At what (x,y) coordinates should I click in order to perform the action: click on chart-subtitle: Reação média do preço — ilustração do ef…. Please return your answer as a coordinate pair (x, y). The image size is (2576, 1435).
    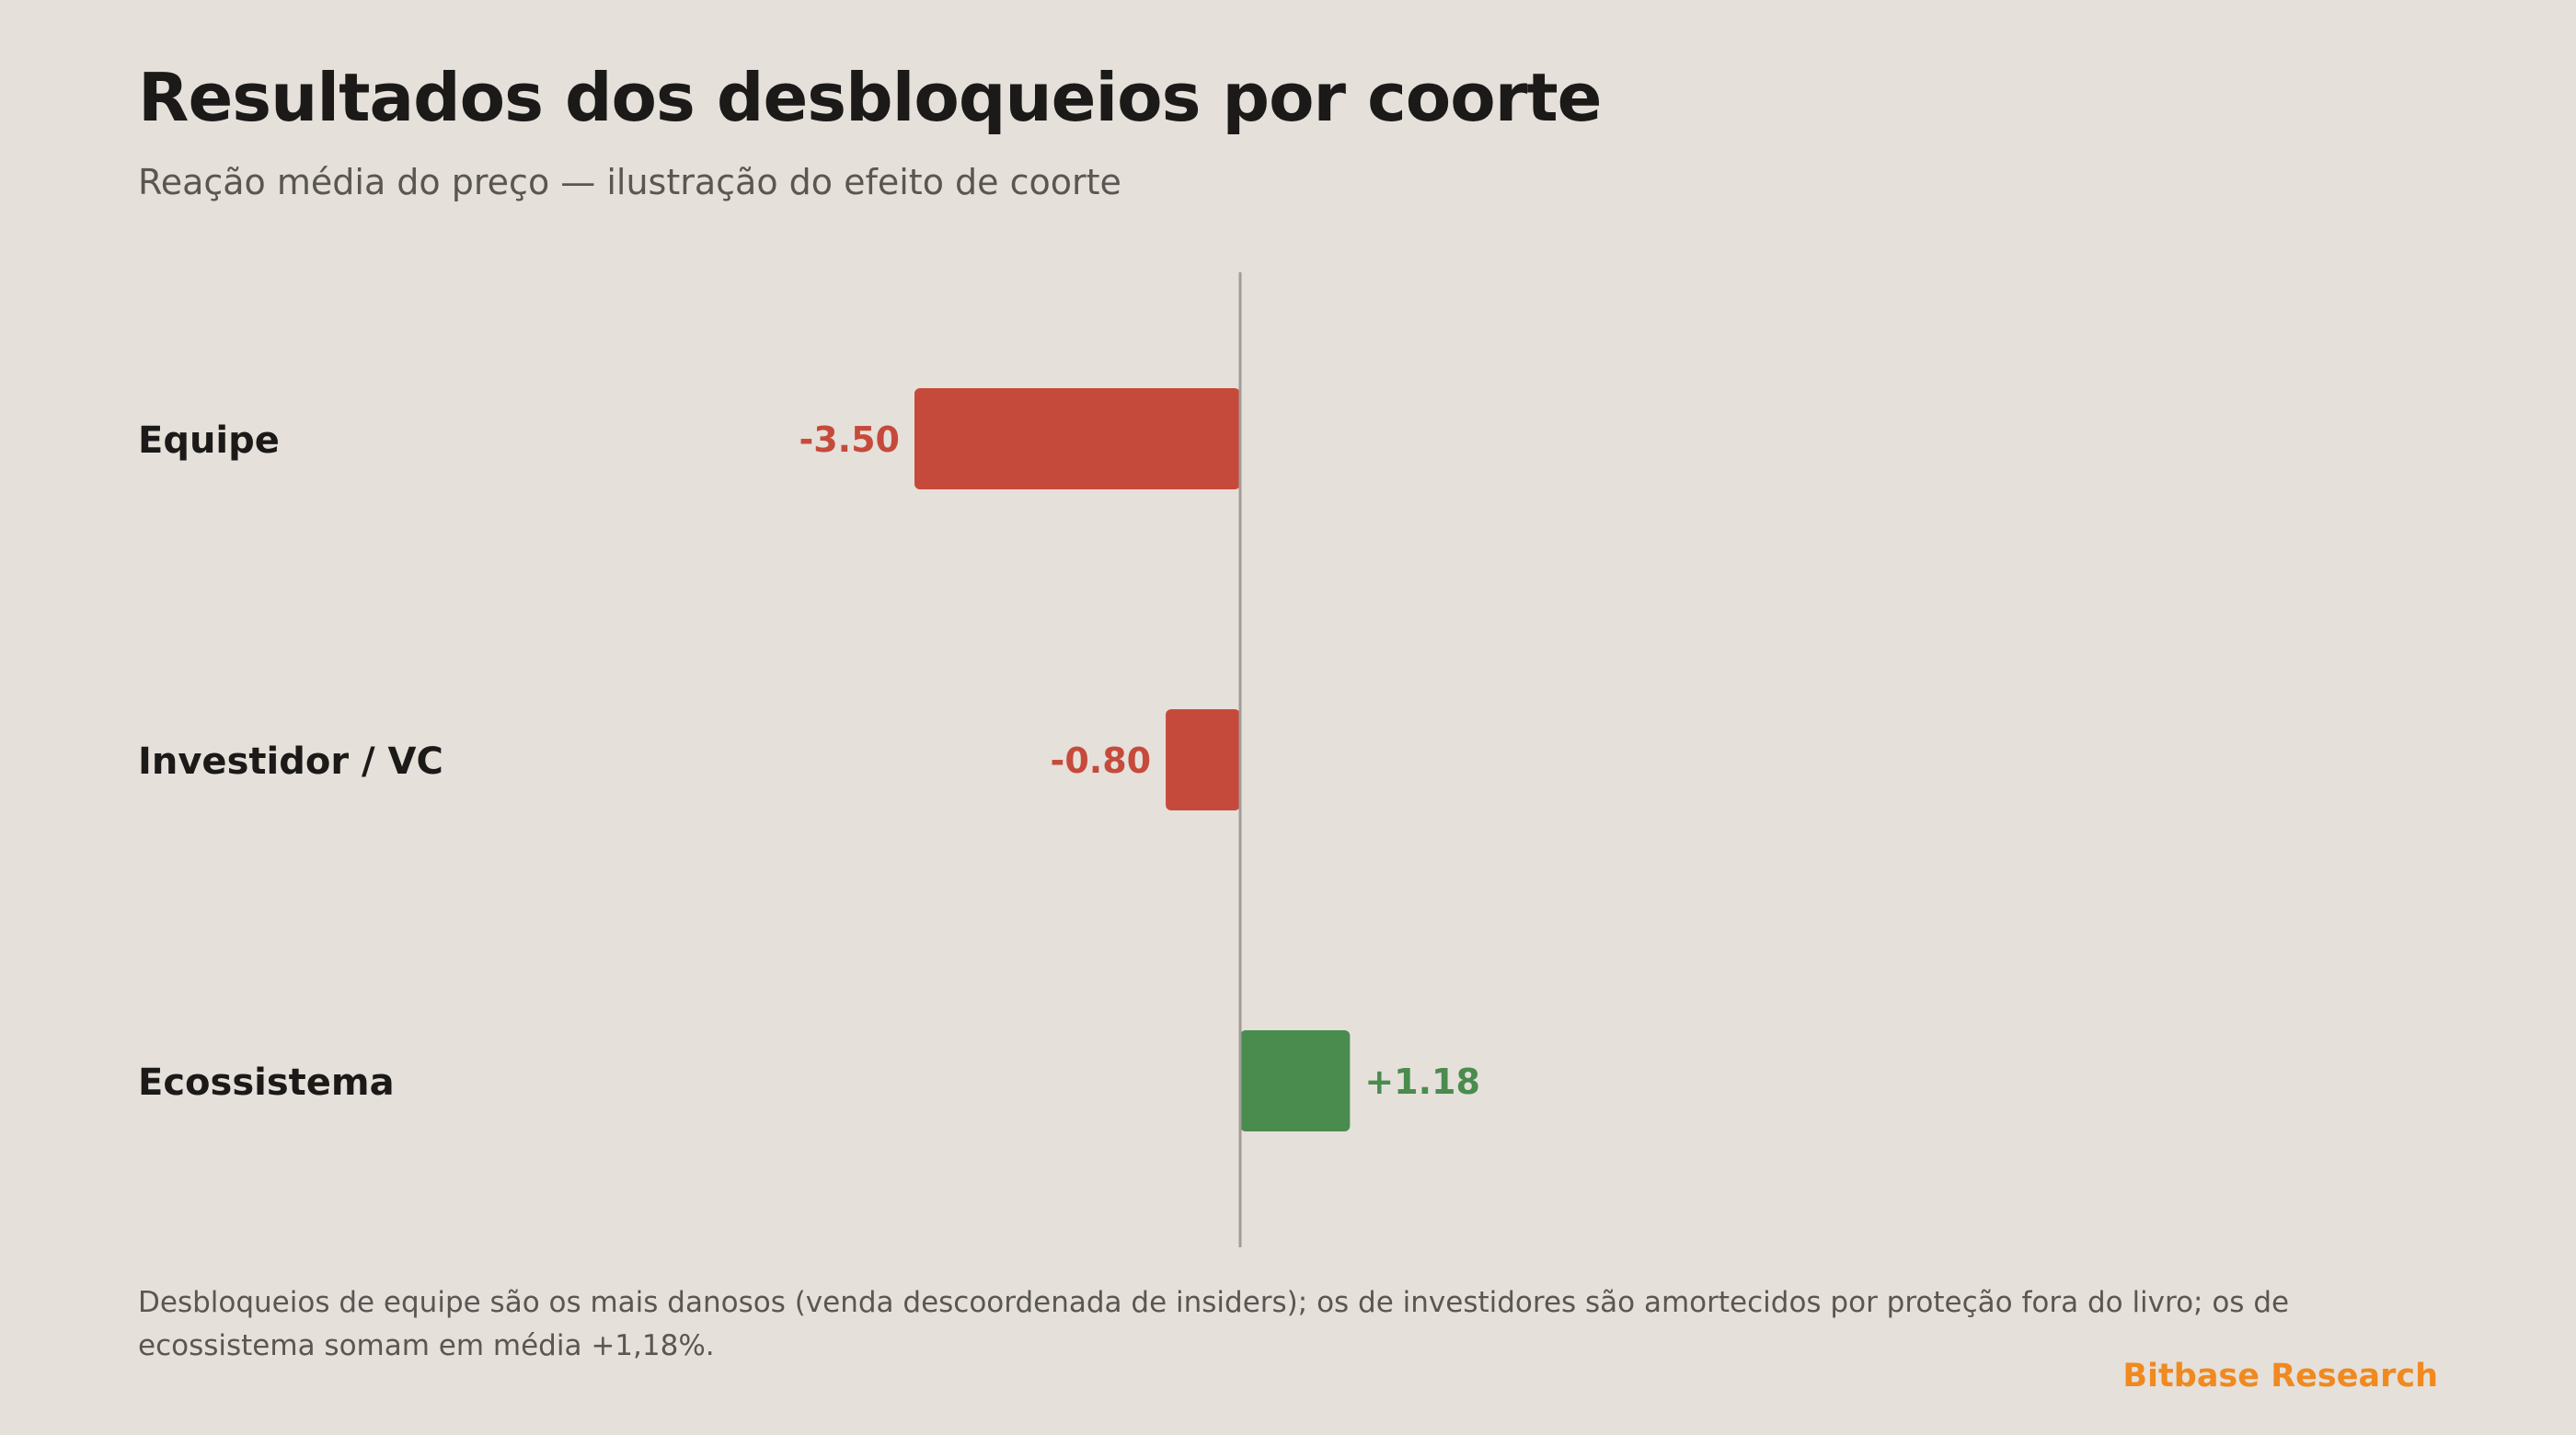
    Looking at the image, I should click on (629, 182).